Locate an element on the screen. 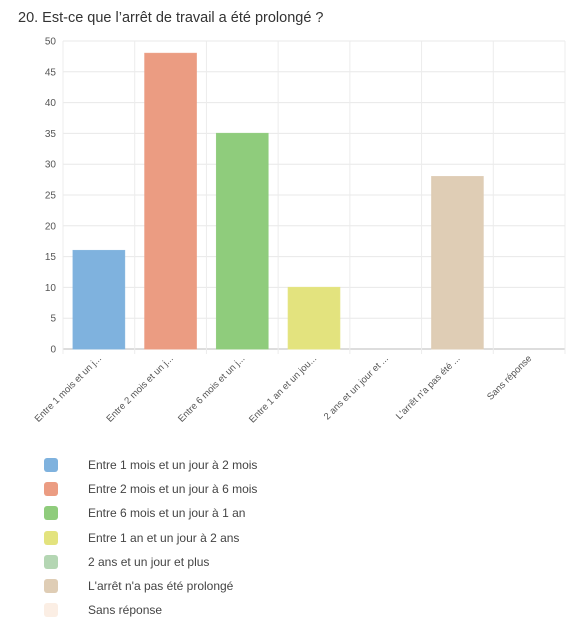 This screenshot has width=583, height=625. legend-label: Entre 1 mois et un jour à 2 mois is located at coordinates (173, 465).